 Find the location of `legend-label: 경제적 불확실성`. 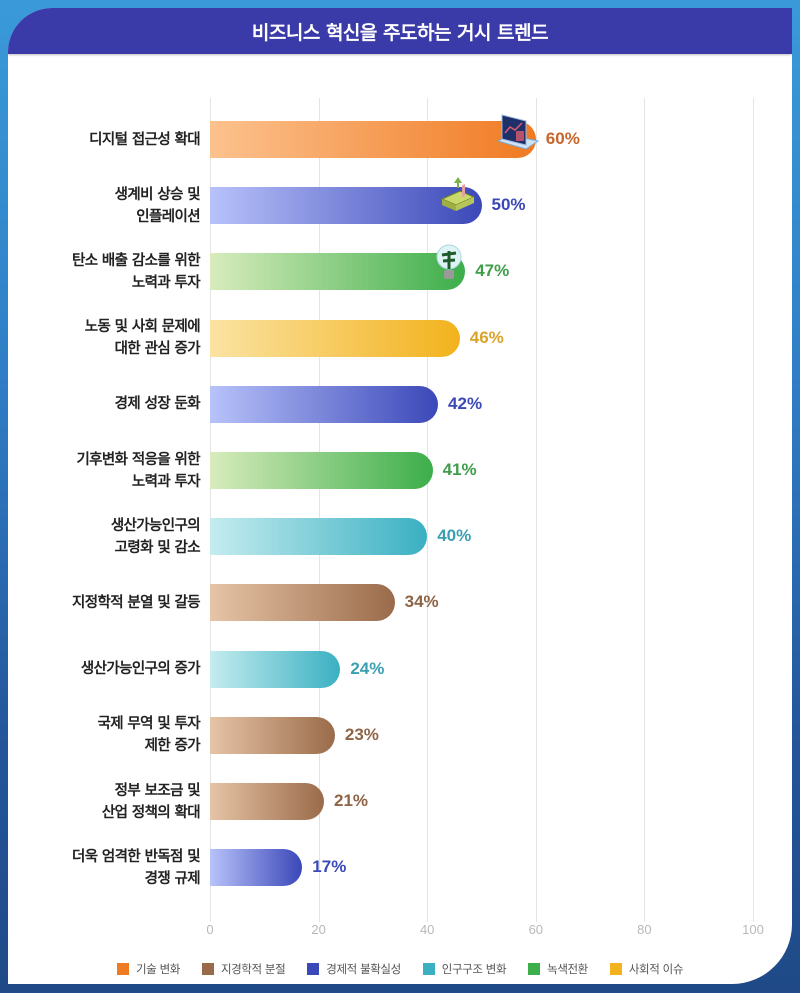

legend-label: 경제적 불확실성 is located at coordinates (363, 969).